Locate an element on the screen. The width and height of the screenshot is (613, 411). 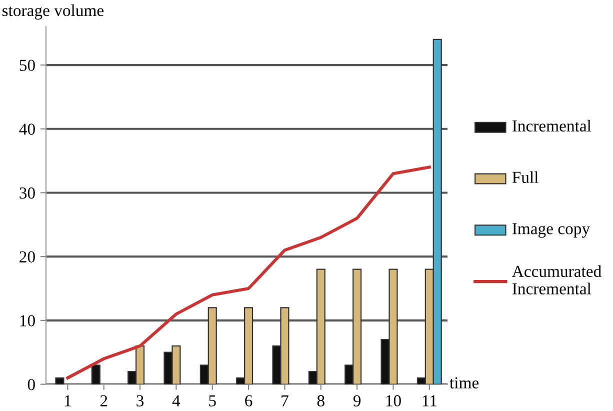
legend-label: Full is located at coordinates (525, 177).